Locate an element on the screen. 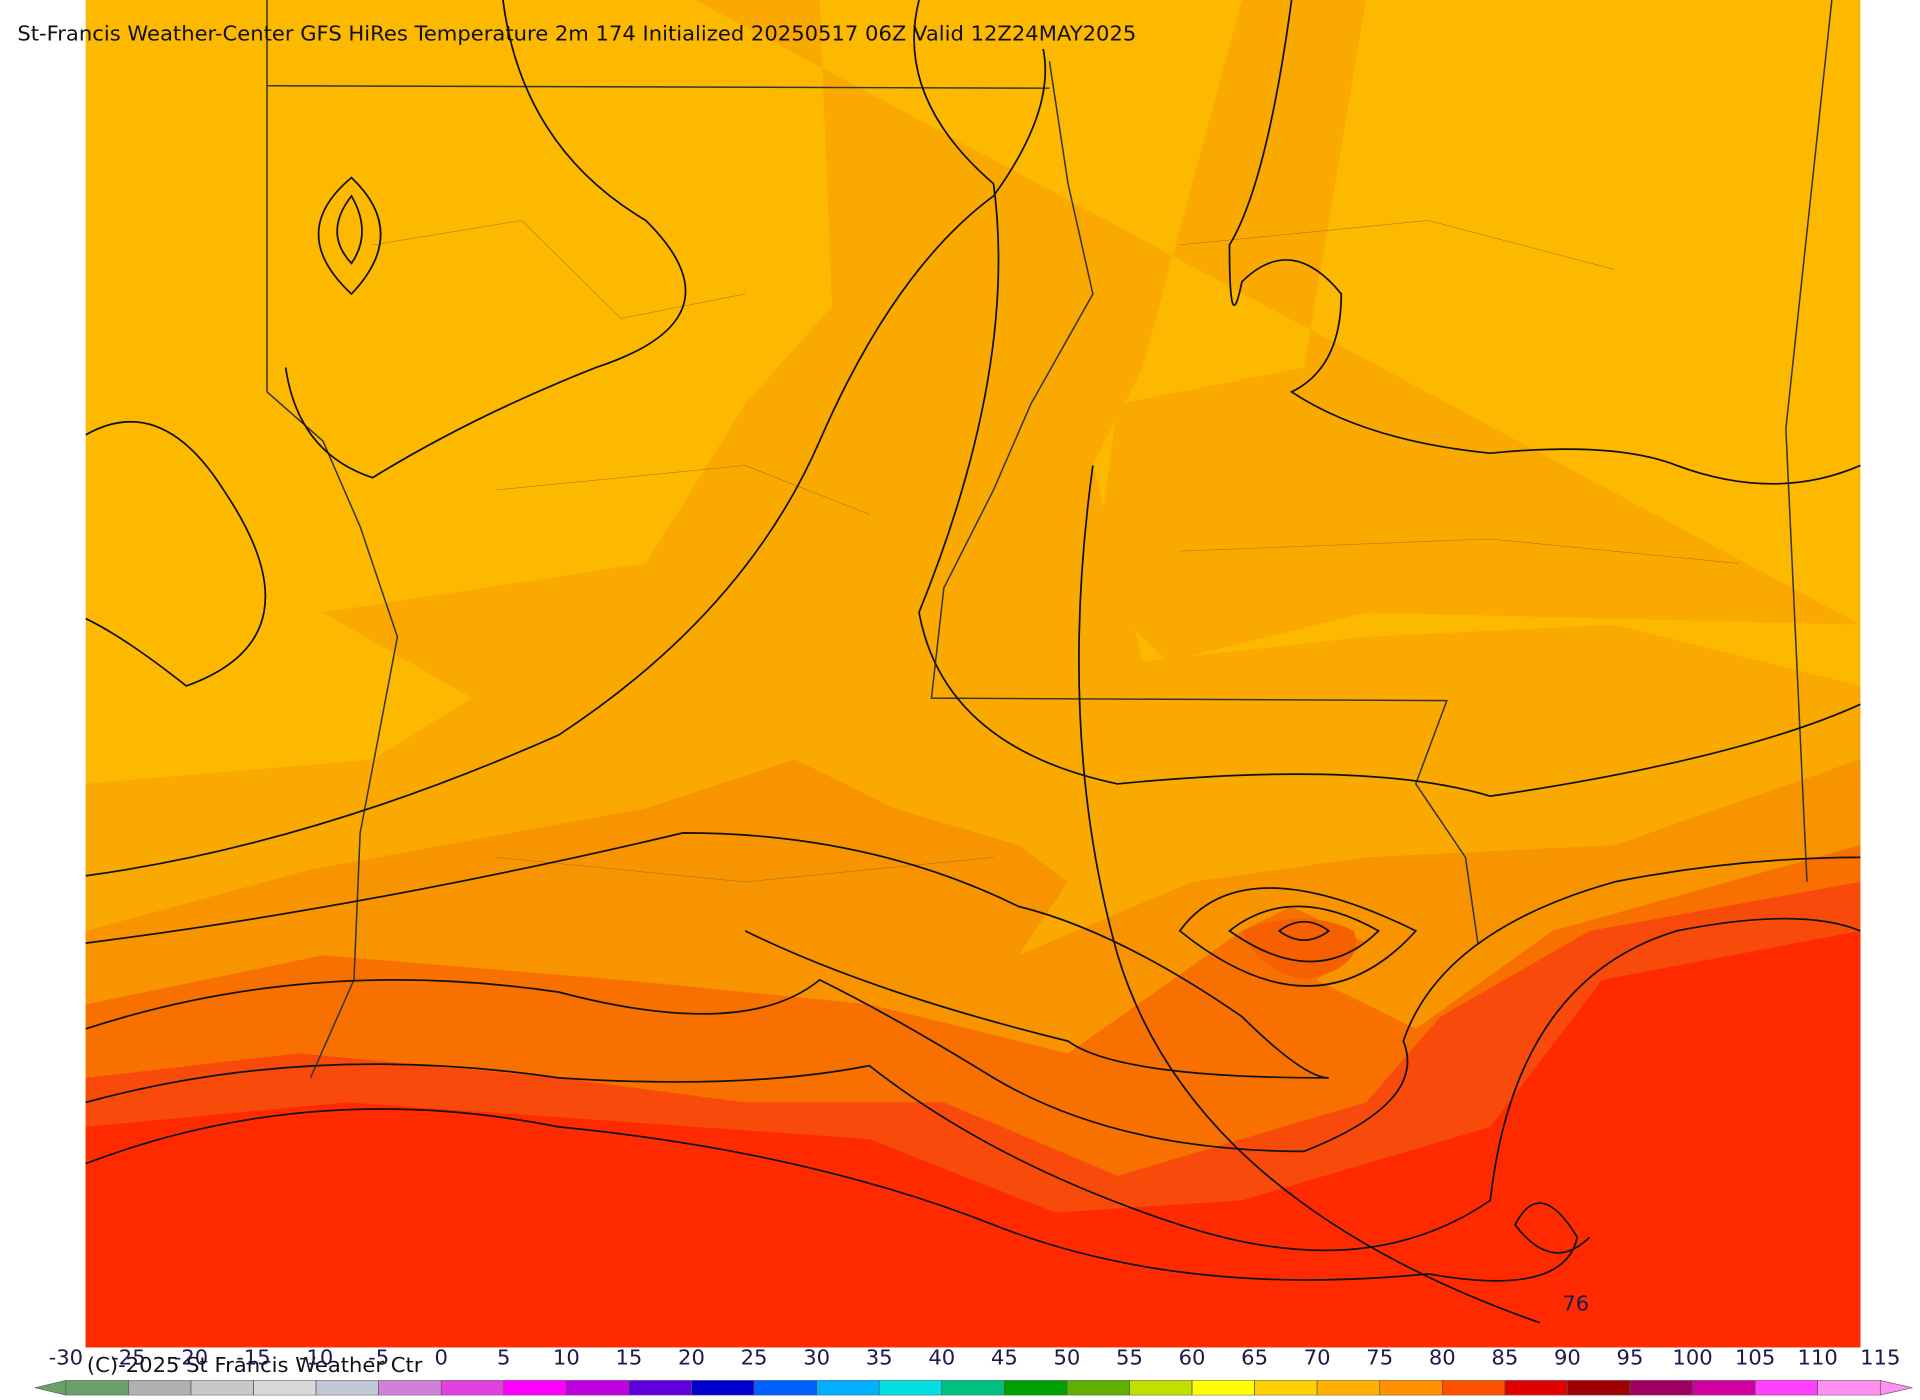  colorbar-tick-label: 0 is located at coordinates (441, 1358).